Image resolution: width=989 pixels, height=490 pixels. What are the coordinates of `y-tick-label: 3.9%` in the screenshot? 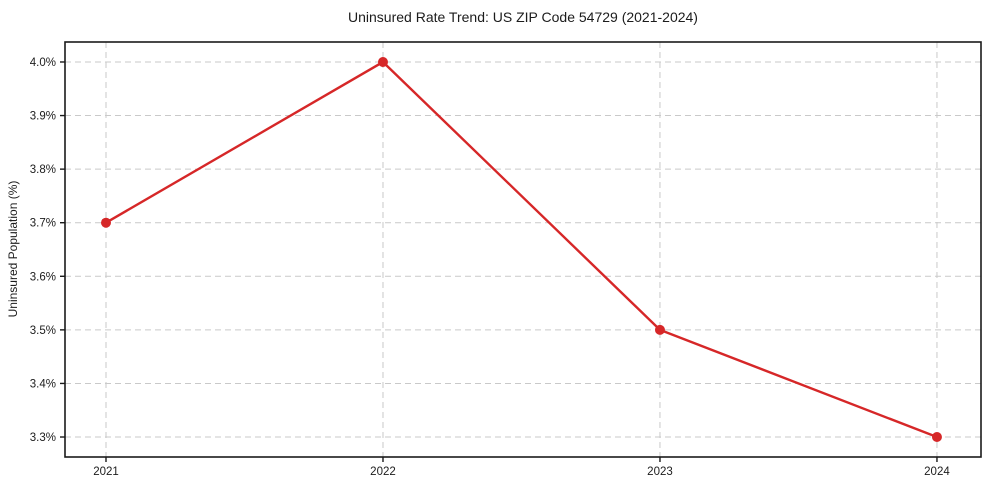 It's located at (43, 117).